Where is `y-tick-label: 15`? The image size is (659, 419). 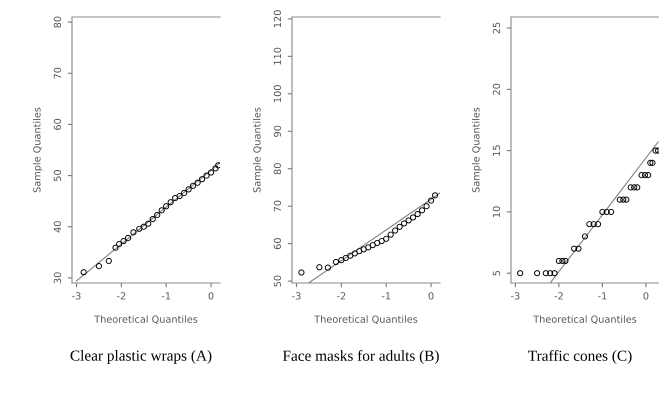
y-tick-label: 15 is located at coordinates (496, 150).